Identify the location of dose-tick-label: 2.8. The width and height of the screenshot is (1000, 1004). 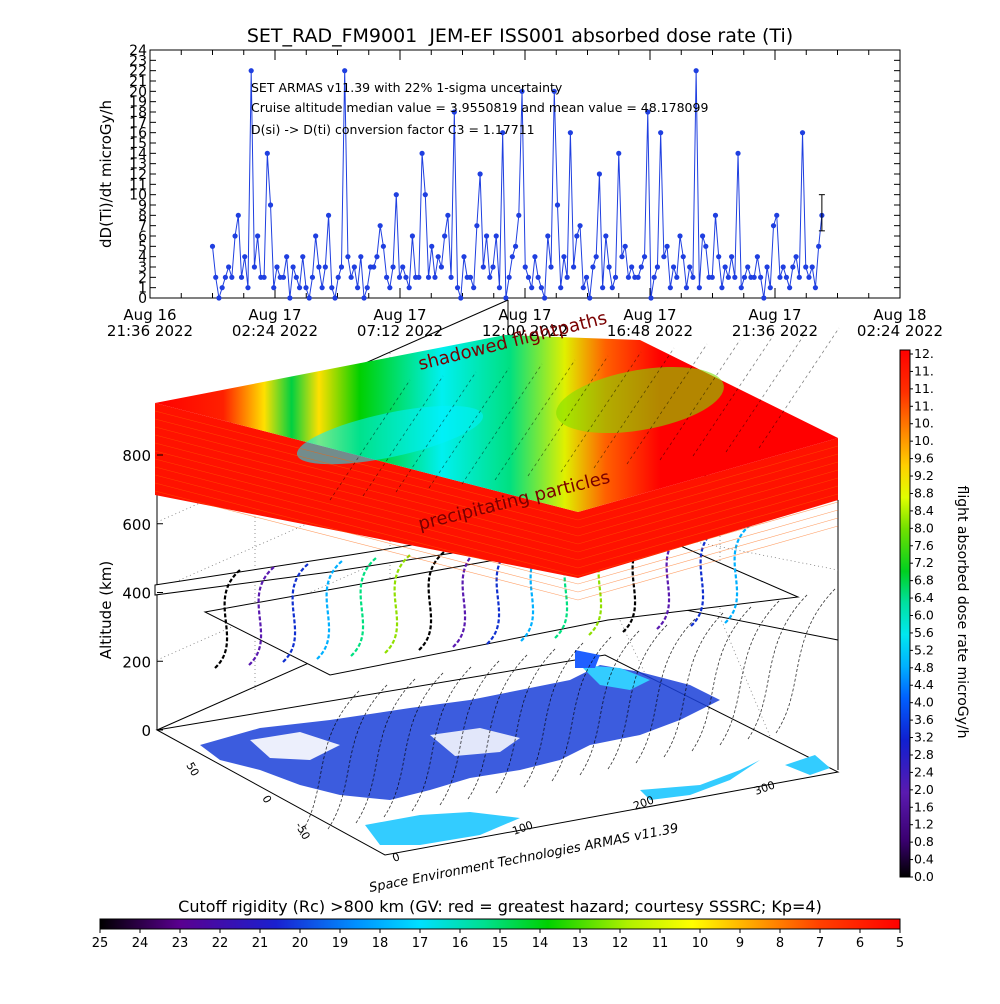
(924, 754).